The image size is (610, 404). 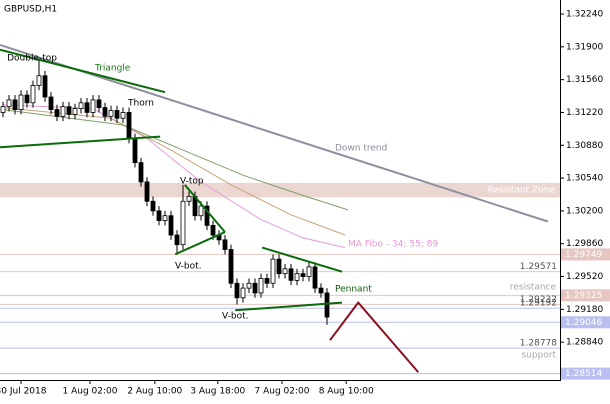 I want to click on price-level-label: 1.29192, so click(x=538, y=304).